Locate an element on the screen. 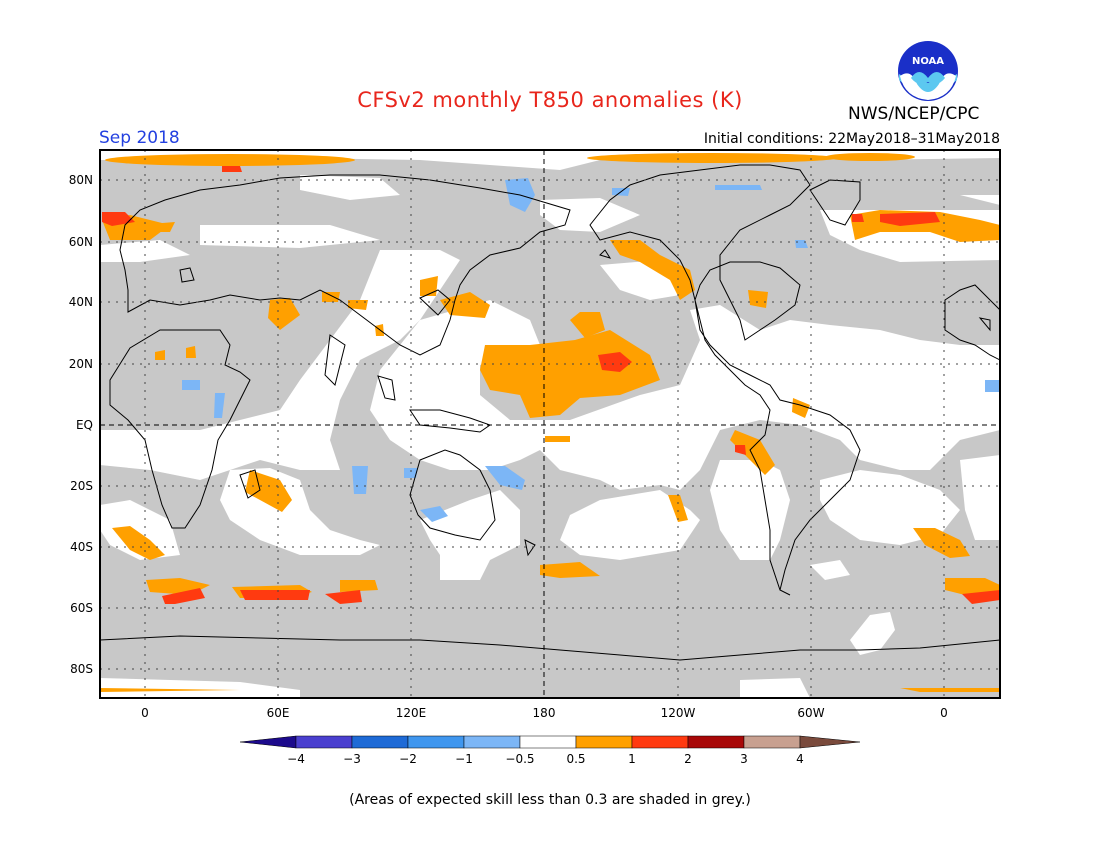 This screenshot has width=1100, height=850. colorbar-tick-label: 2 is located at coordinates (688, 759).